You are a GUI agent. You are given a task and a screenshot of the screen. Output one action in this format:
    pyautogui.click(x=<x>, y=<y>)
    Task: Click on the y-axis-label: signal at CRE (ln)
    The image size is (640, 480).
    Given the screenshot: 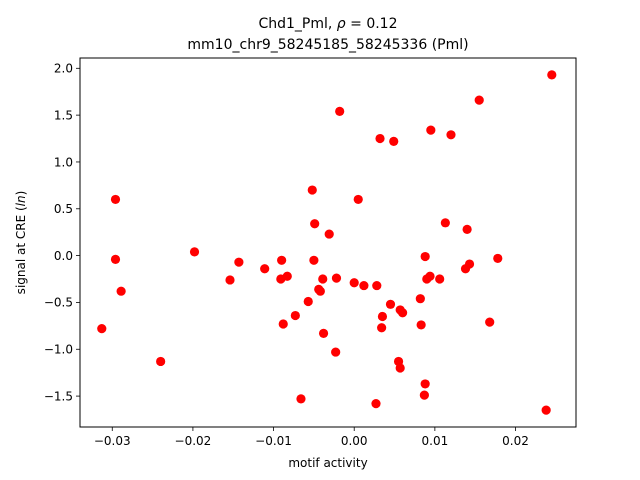 What is the action you would take?
    pyautogui.click(x=21, y=243)
    